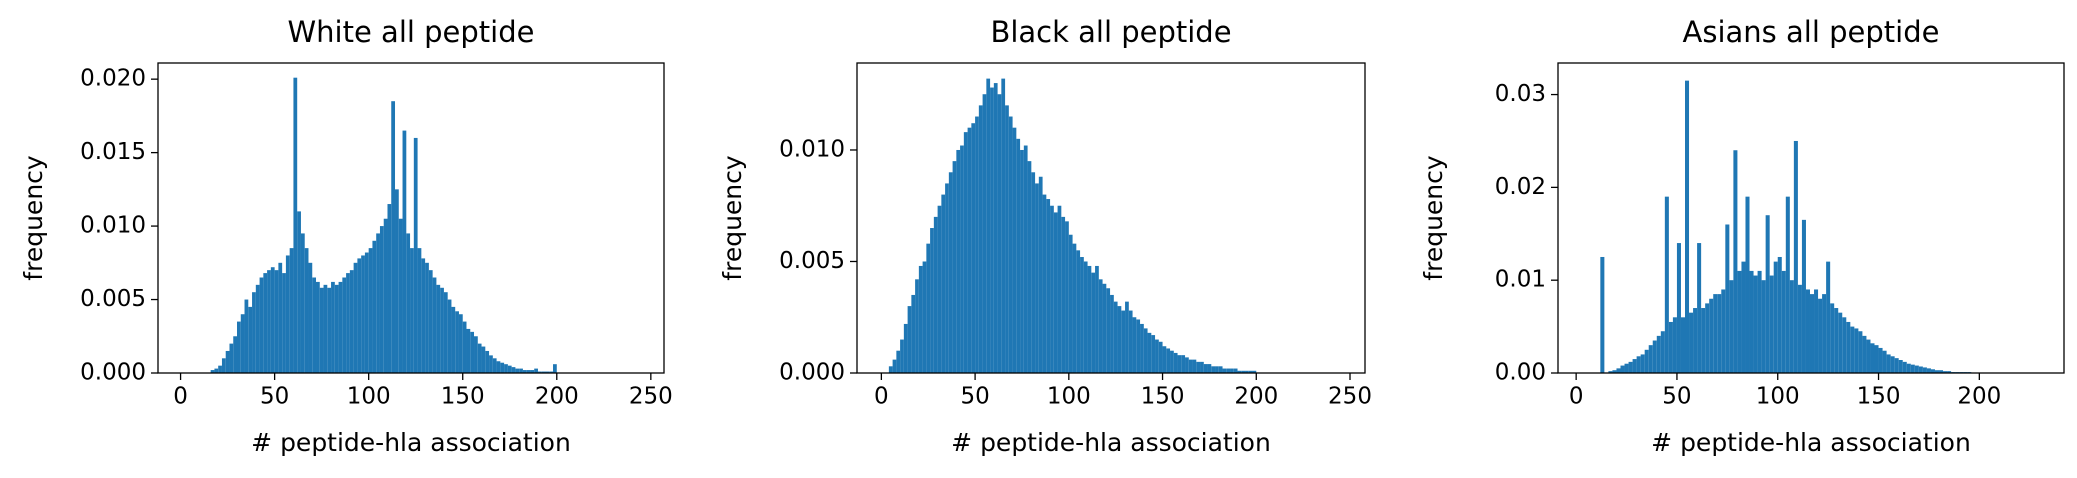 This screenshot has width=2077, height=478. What do you see at coordinates (113, 79) in the screenshot?
I see `y-tick-label: 0.020` at bounding box center [113, 79].